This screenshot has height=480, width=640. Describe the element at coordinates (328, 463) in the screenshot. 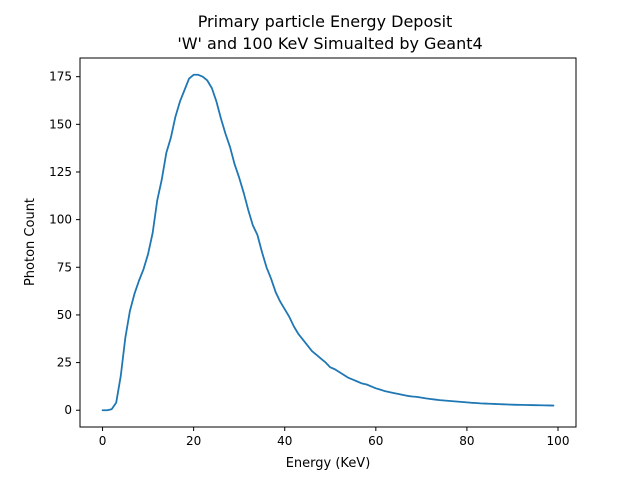

I see `x-axis-label: Energy (KeV)` at that location.